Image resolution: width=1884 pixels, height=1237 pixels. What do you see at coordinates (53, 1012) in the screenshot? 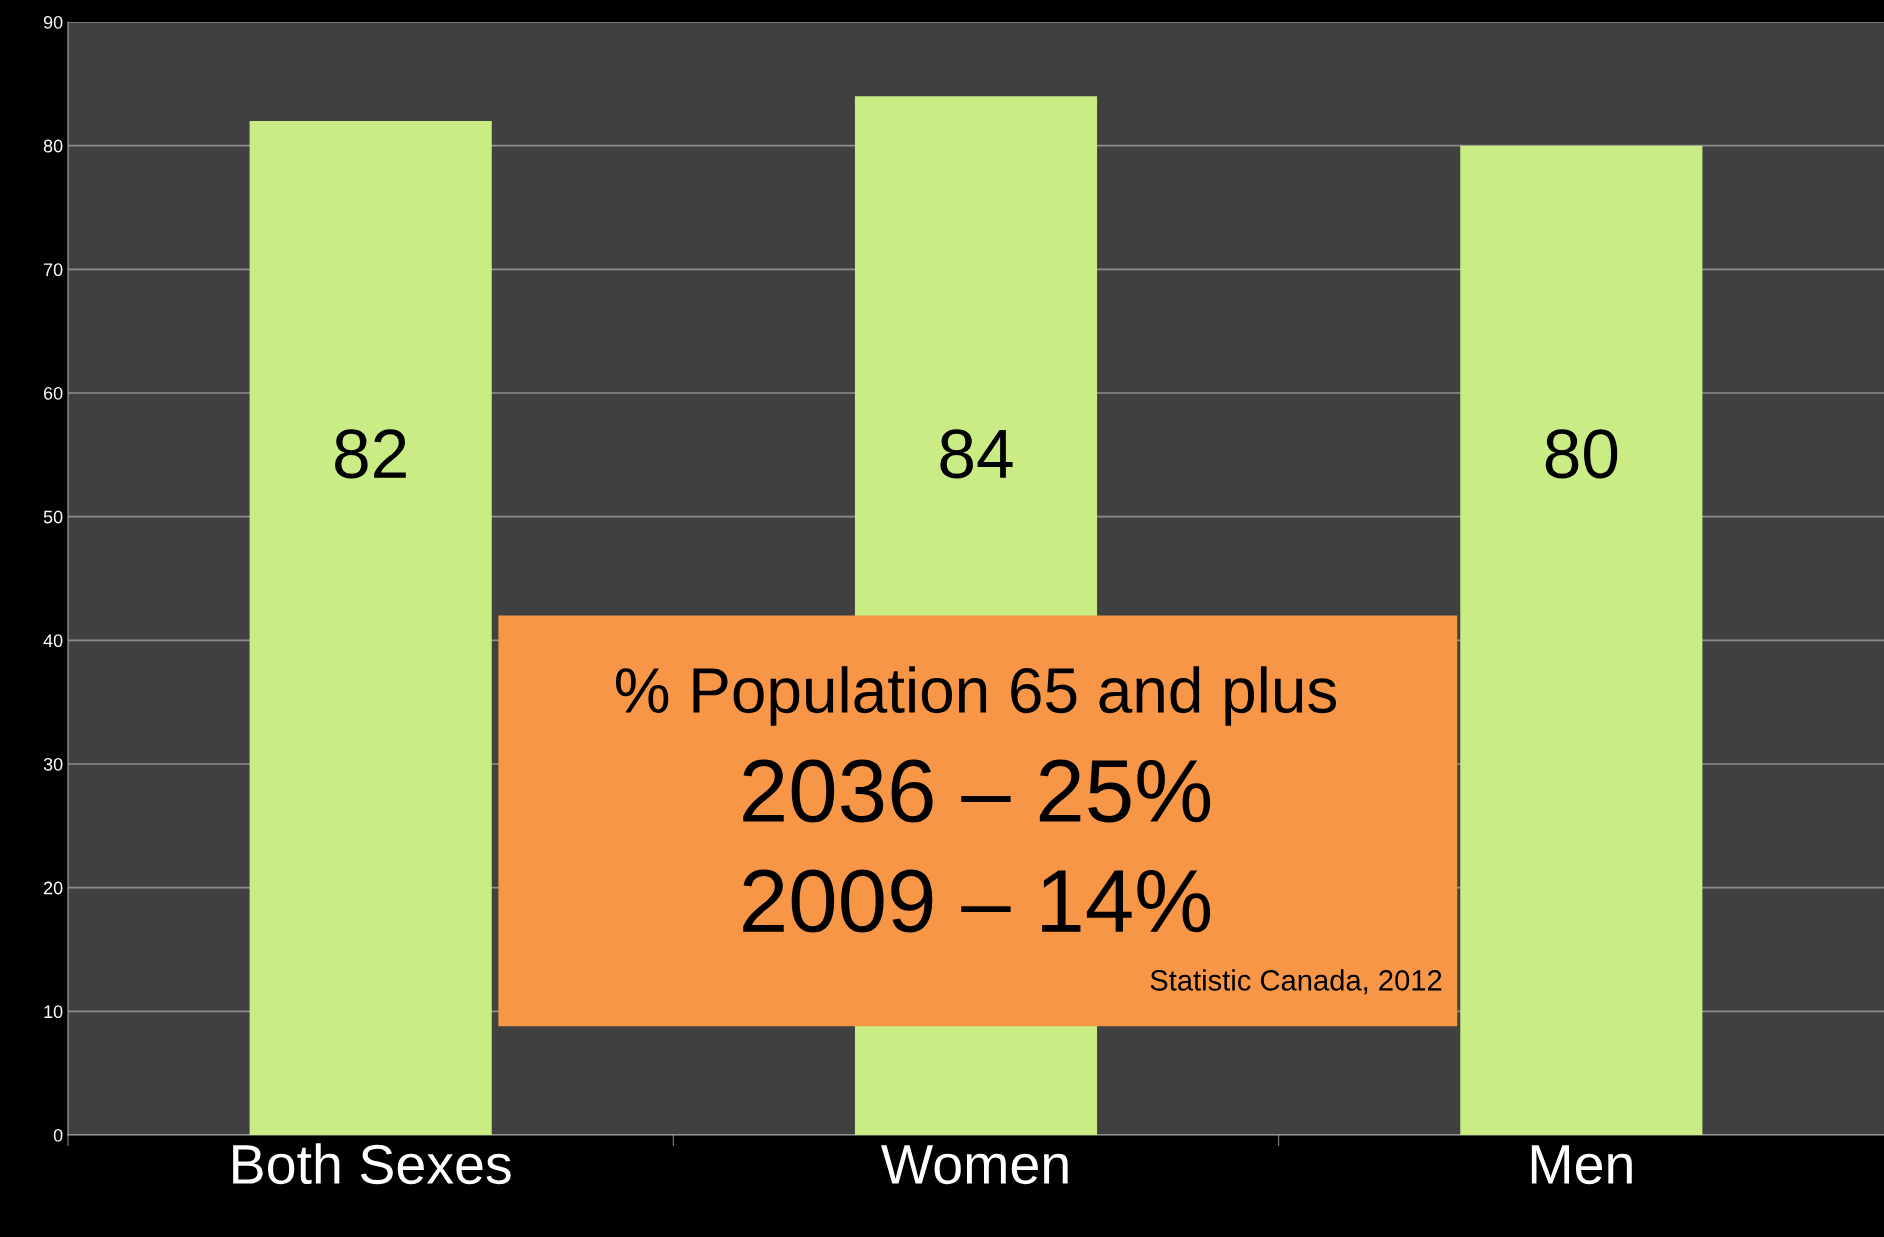
I see `y-tick-label: 10` at bounding box center [53, 1012].